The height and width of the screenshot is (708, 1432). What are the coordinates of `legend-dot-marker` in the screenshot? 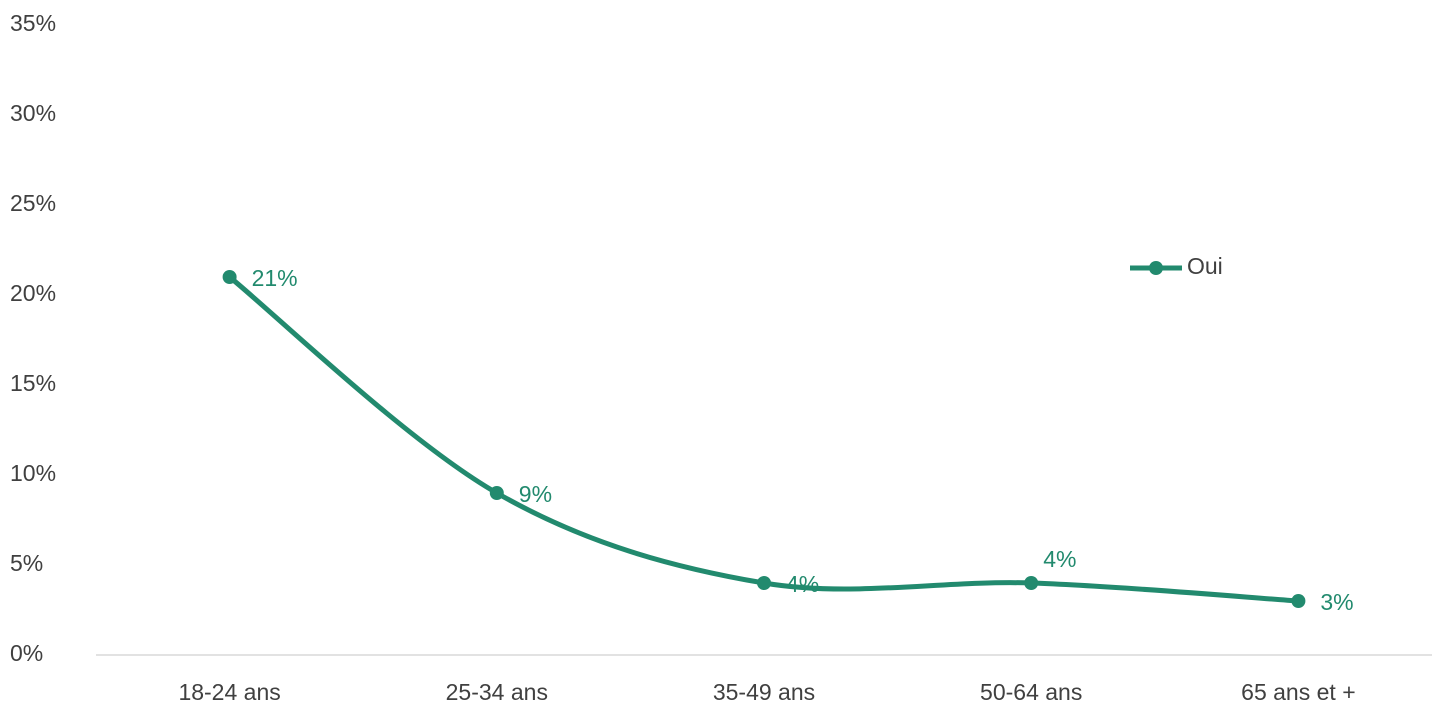 It's located at (1156, 268).